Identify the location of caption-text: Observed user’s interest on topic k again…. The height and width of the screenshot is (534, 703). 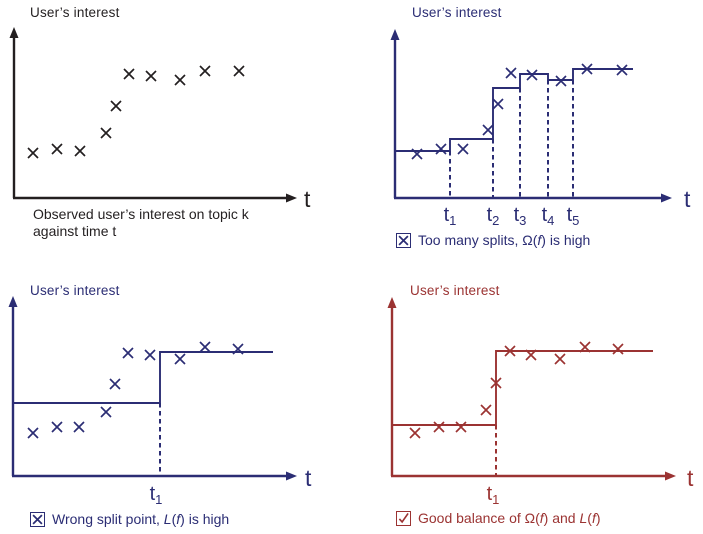
(141, 222).